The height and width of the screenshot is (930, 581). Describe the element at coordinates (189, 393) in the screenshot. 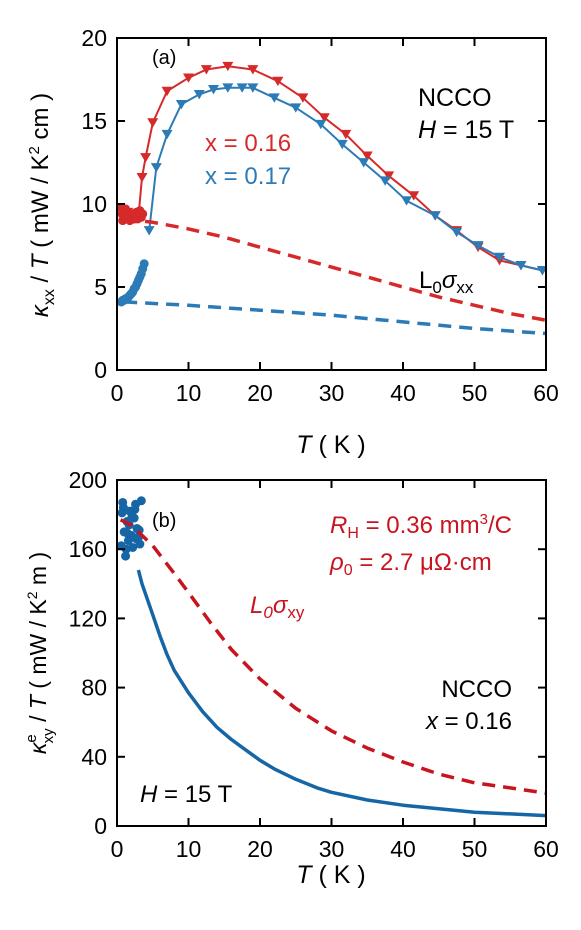

I see `x-tick-label-a: 10` at that location.